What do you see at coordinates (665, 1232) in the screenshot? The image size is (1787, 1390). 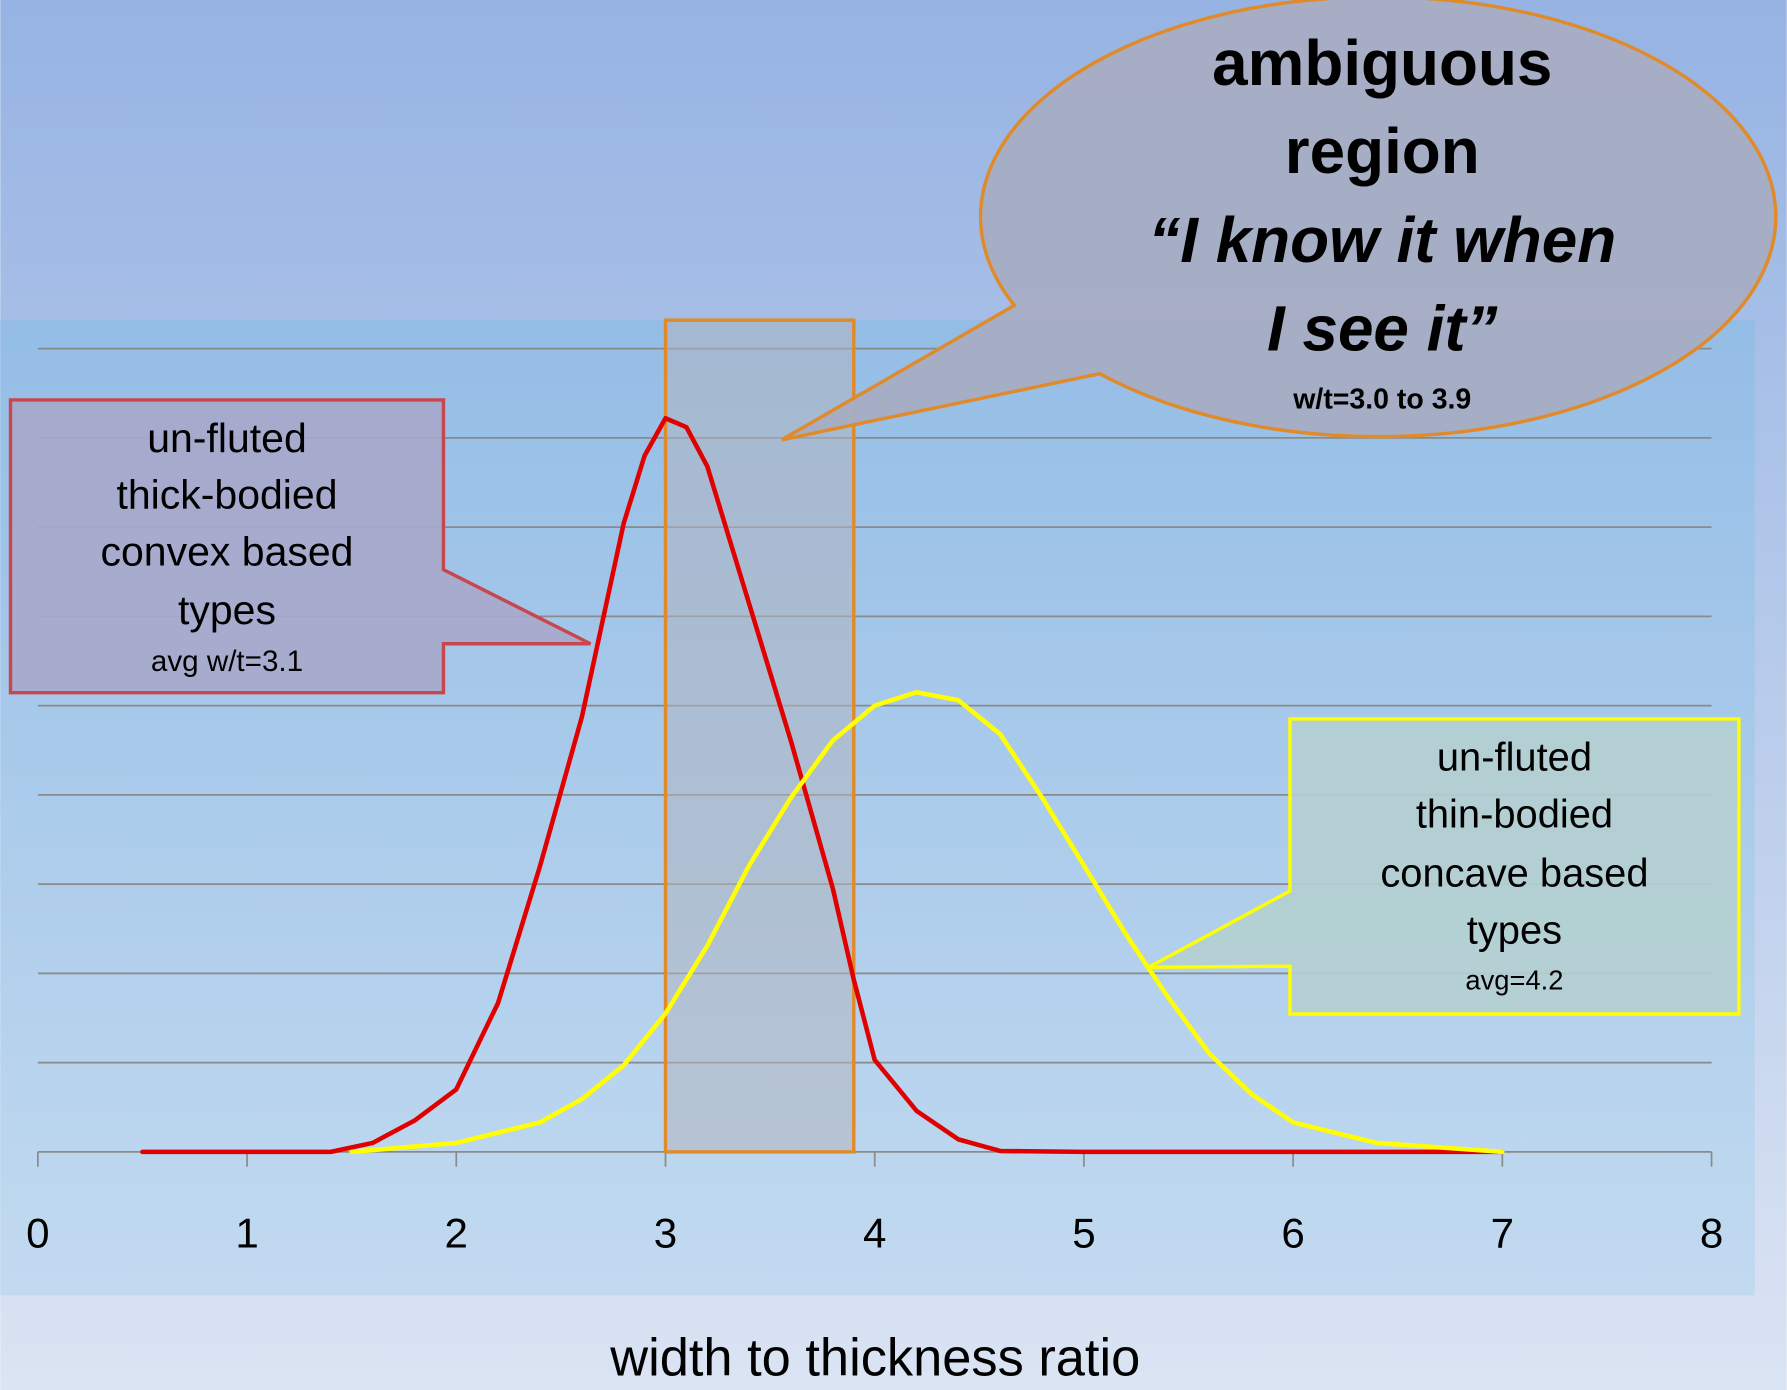 I see `x-tick-label: 3` at bounding box center [665, 1232].